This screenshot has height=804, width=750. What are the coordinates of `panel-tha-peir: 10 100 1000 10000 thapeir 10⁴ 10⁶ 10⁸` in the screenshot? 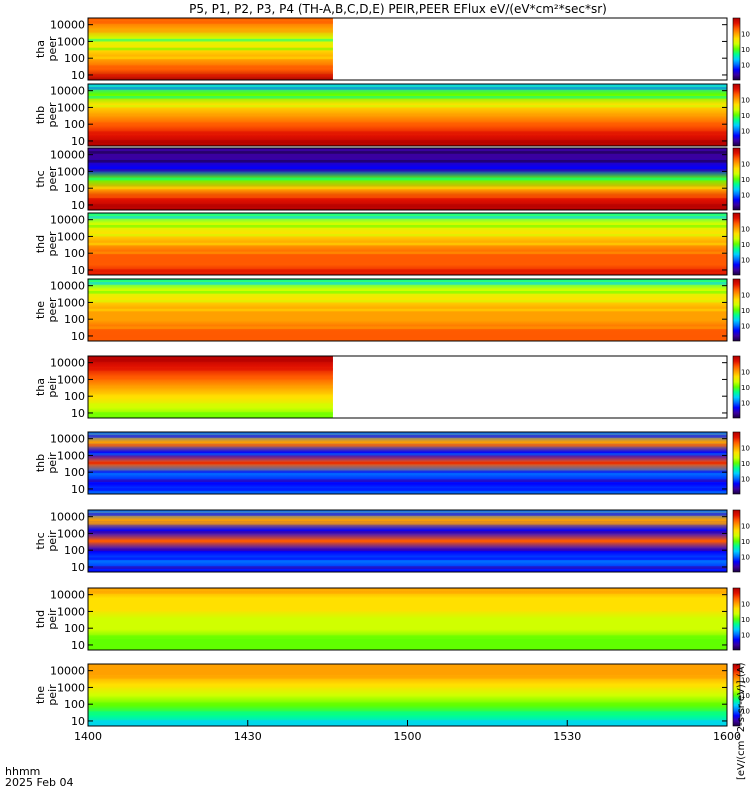 It's located at (392, 387).